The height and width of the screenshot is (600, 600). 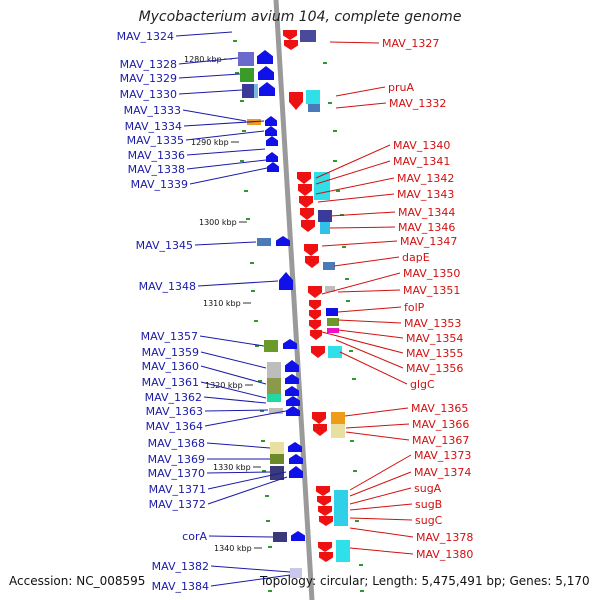 What do you see at coordinates (421, 161) in the screenshot?
I see `right-gene-label: MAV_1341` at bounding box center [421, 161].